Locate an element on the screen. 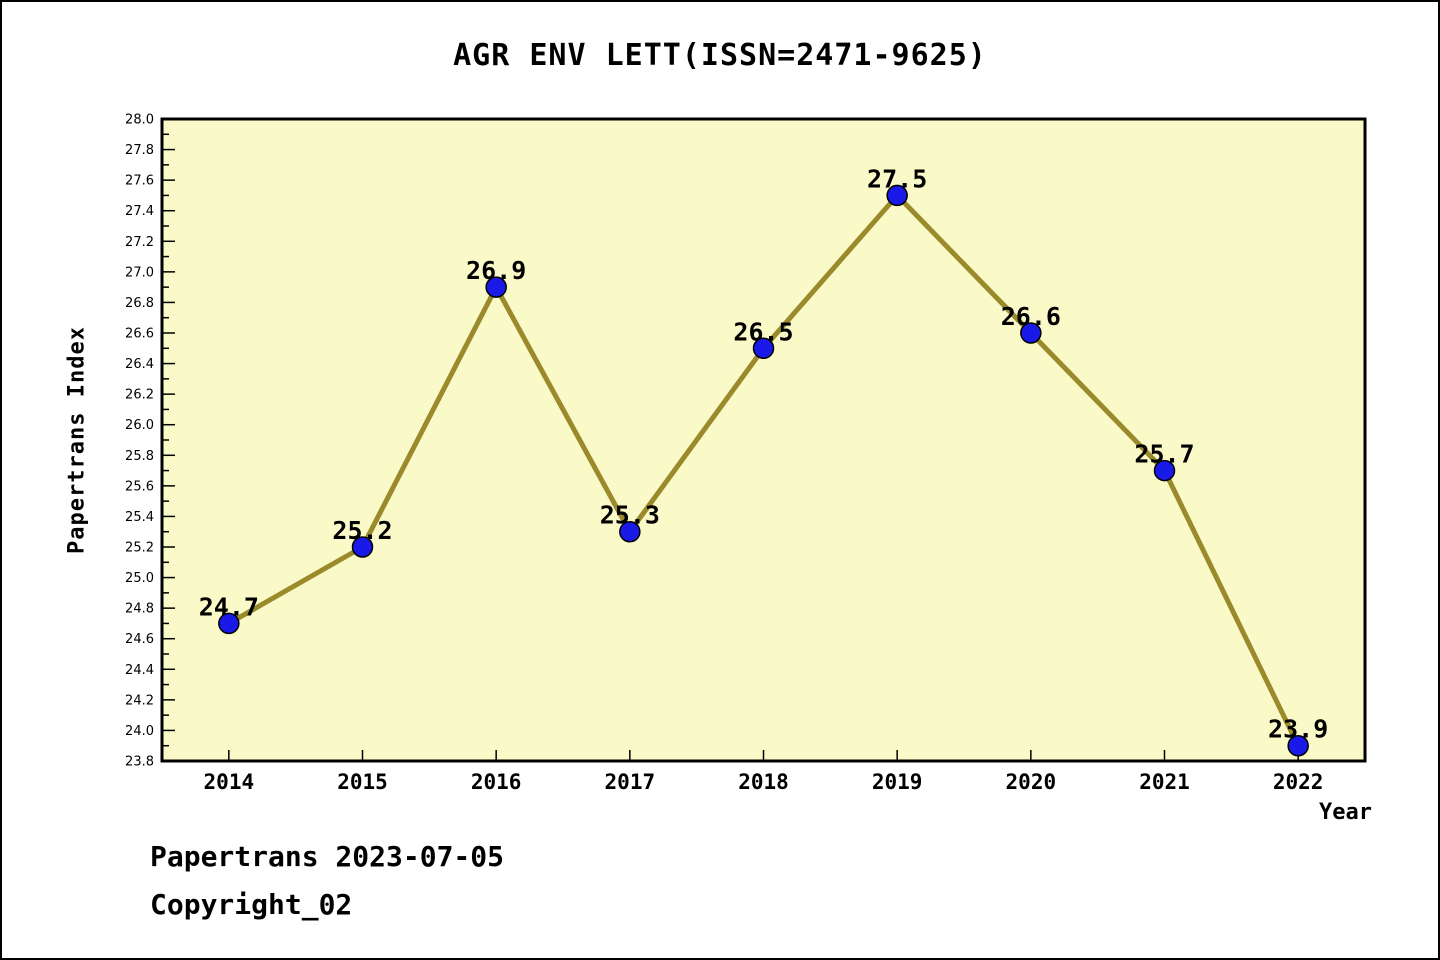 The width and height of the screenshot is (1440, 960). y-tick-label: 23.8 is located at coordinates (139, 762).